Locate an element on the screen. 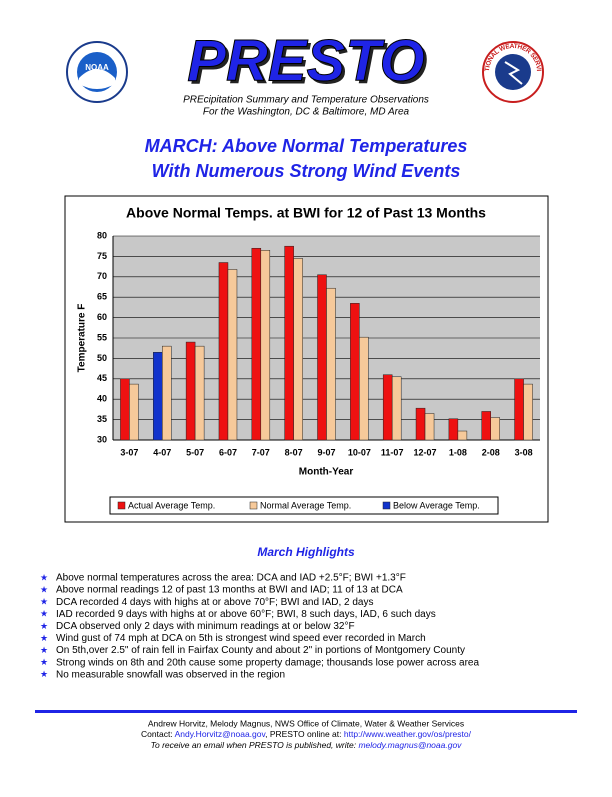 The height and width of the screenshot is (797, 612). headline: MARCH: Above Normal Temperatures is located at coordinates (306, 146).